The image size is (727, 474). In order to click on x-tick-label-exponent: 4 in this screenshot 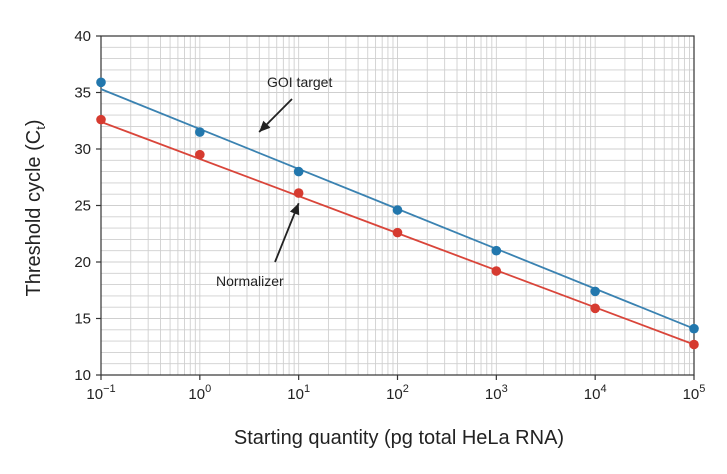, I will do `click(603, 389)`.